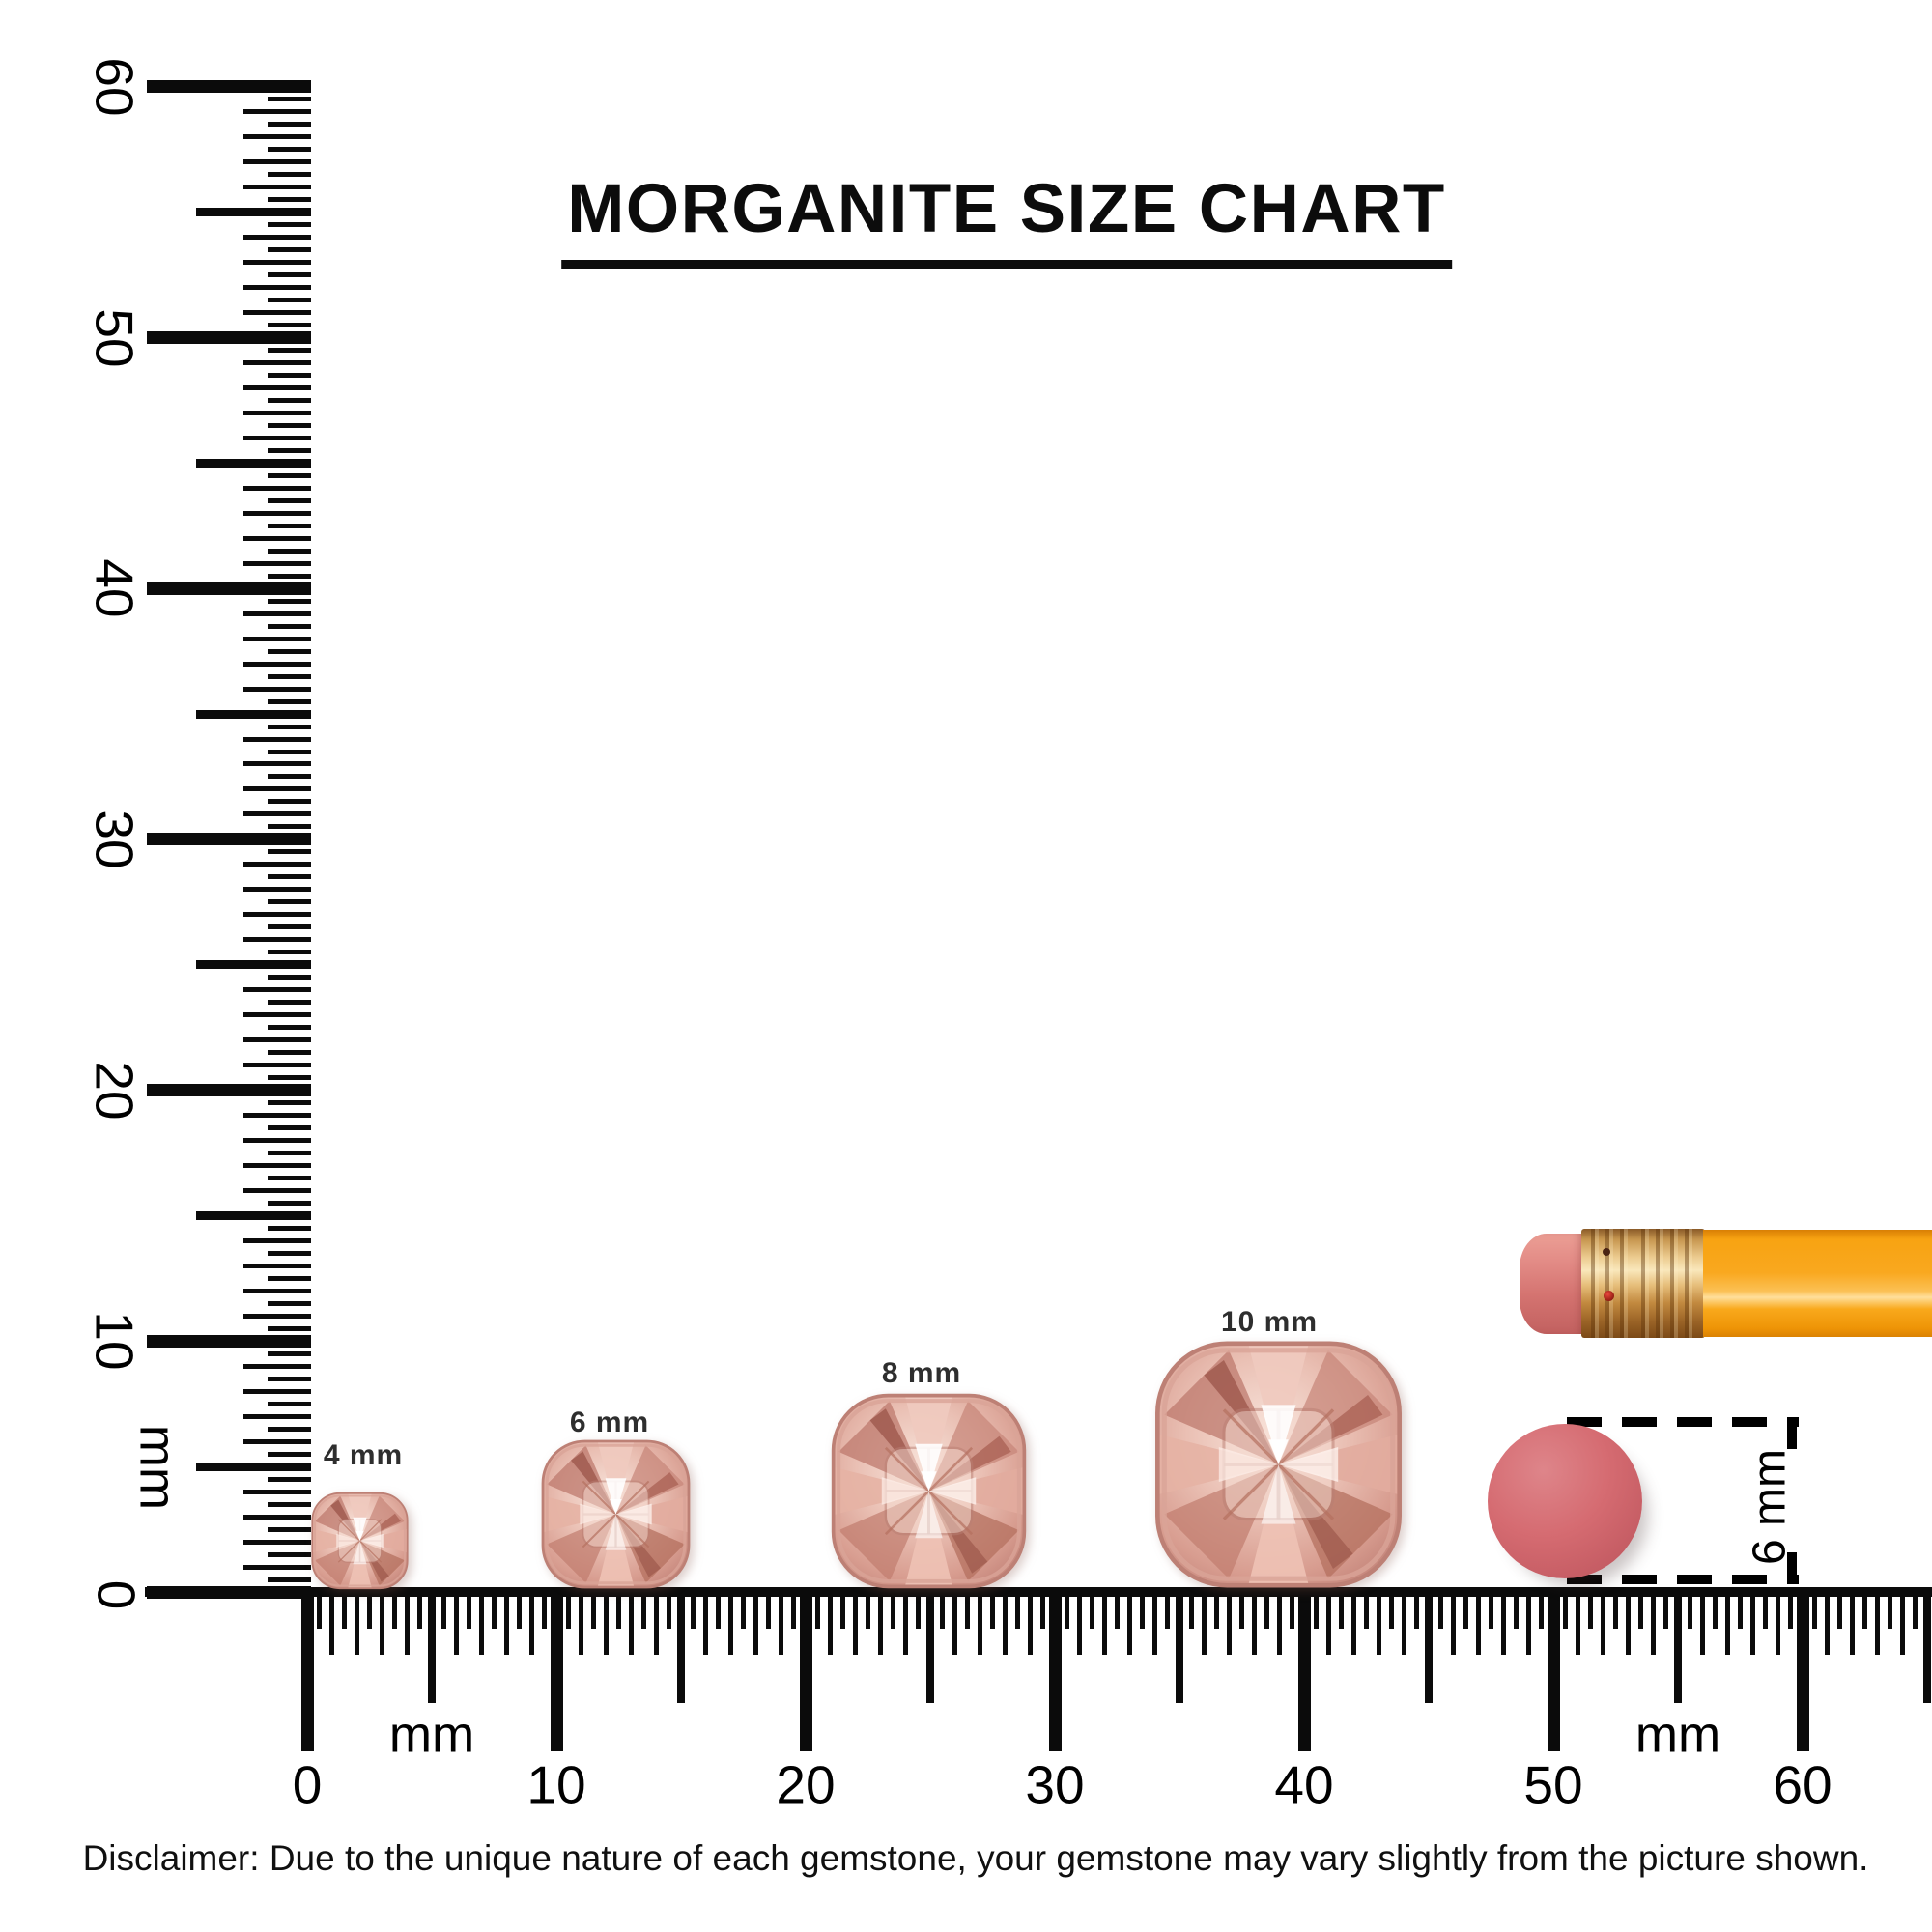 This screenshot has height=1932, width=1932. What do you see at coordinates (556, 1784) in the screenshot?
I see `ruler-horizontal-number: 10` at bounding box center [556, 1784].